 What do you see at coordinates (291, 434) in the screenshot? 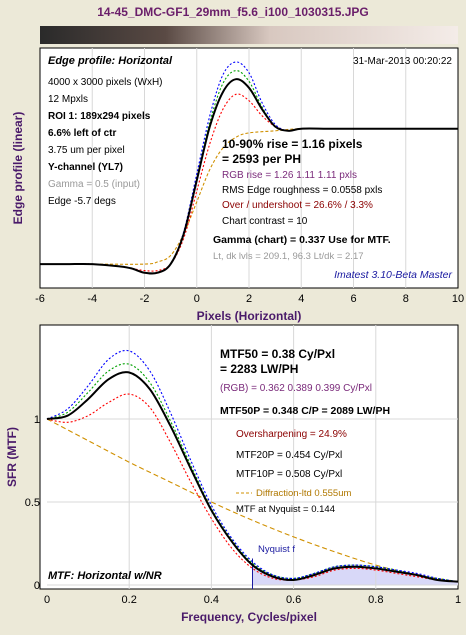
I see `oversharpening: Oversharpening = 24.9%` at bounding box center [291, 434].